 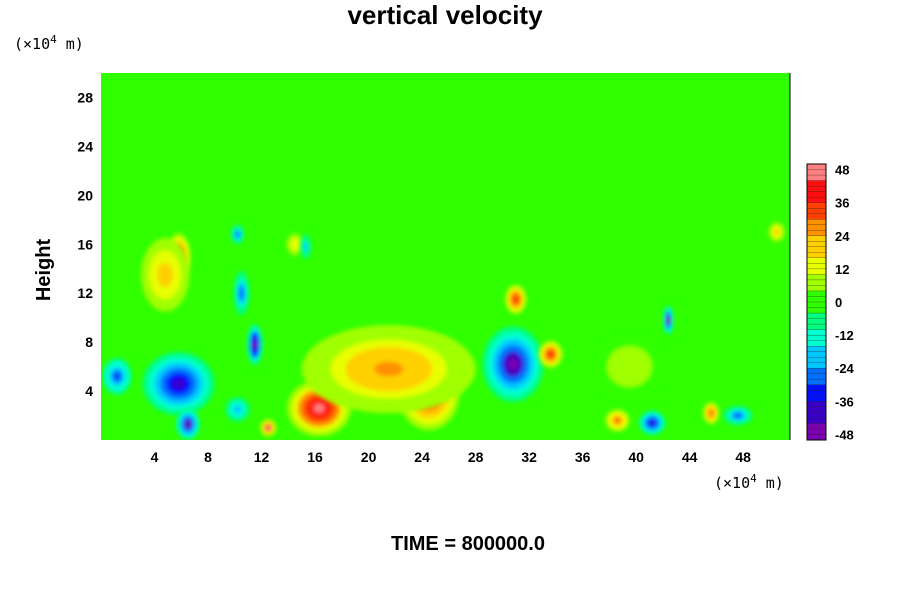 I want to click on x-tick-label: 24, so click(x=422, y=457).